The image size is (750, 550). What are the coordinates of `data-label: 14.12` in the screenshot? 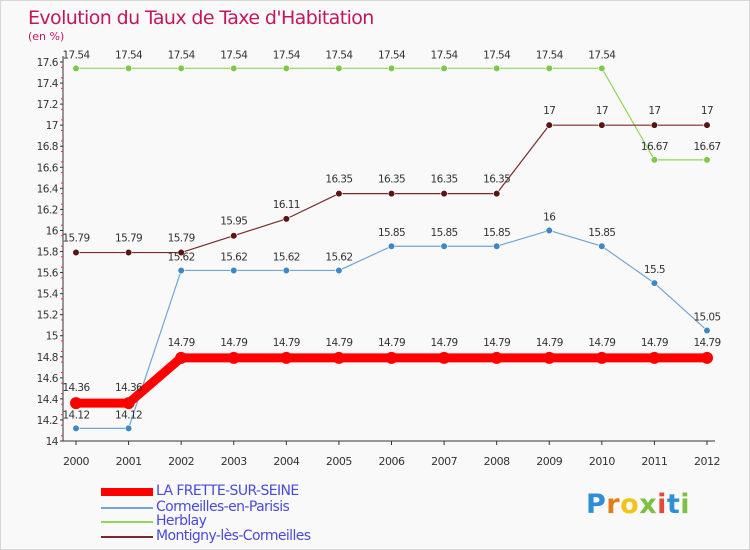 It's located at (75, 415).